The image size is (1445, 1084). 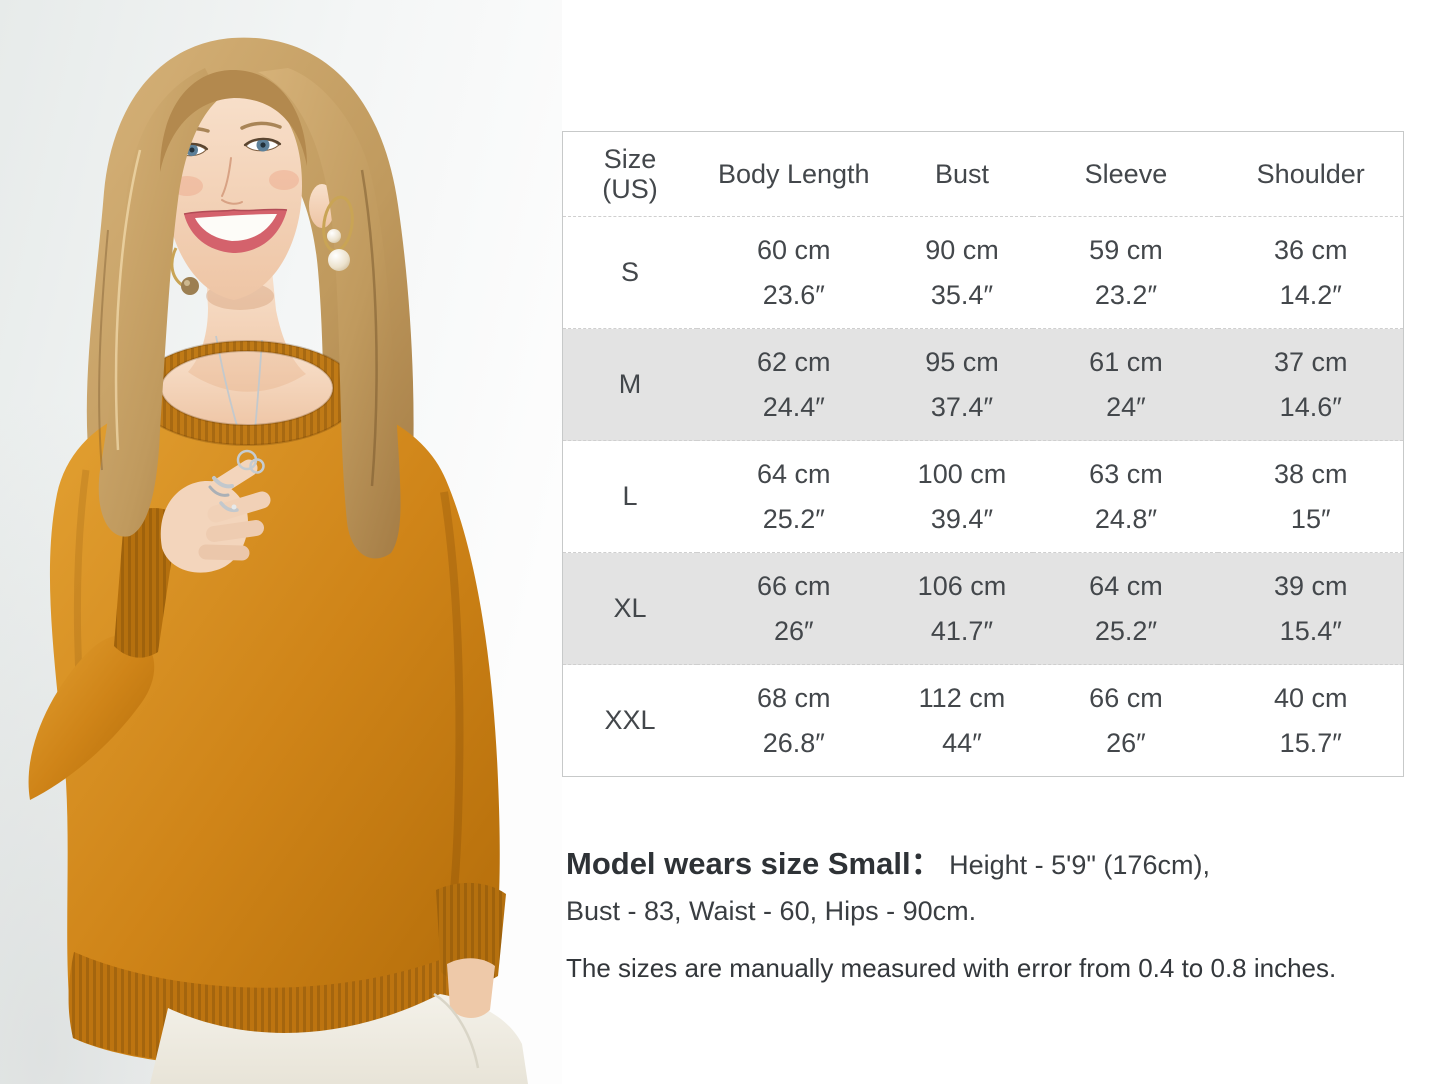 I want to click on col-header-size: Size (US), so click(x=630, y=174).